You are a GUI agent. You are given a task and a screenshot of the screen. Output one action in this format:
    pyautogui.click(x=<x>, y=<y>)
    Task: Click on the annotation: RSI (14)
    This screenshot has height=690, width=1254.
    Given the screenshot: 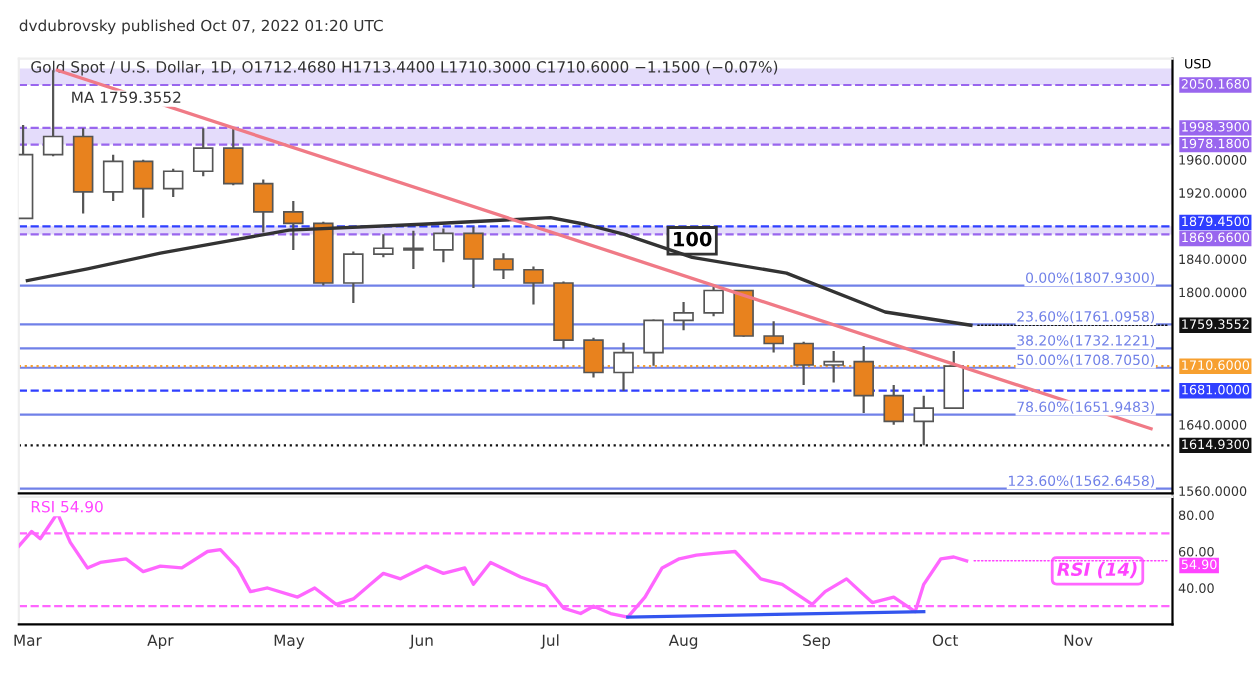 What is the action you would take?
    pyautogui.click(x=1097, y=570)
    